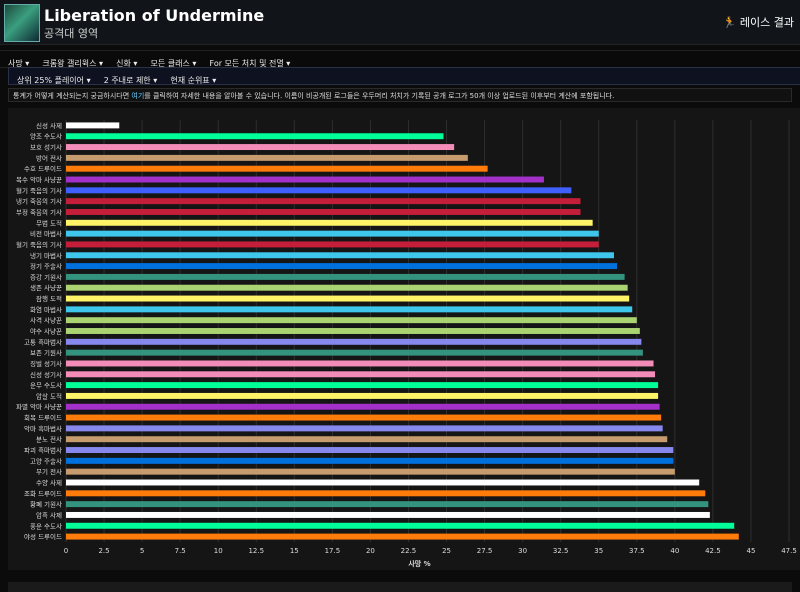 The width and height of the screenshot is (800, 592). Describe the element at coordinates (46, 136) in the screenshot. I see `category-label: 양조 수도사` at that location.